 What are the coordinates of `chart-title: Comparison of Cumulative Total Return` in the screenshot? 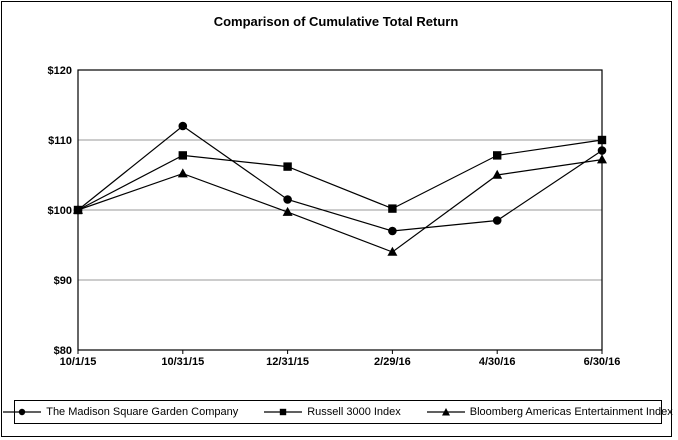 It's located at (336, 21).